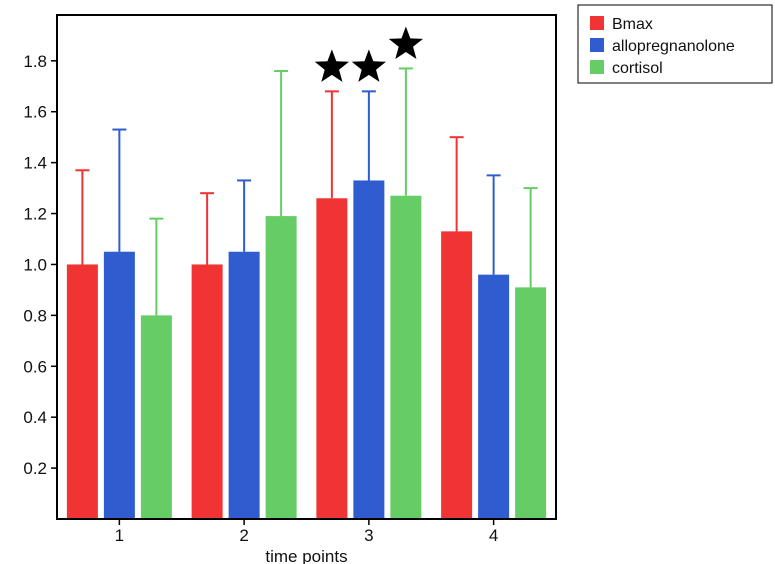  Describe the element at coordinates (632, 24) in the screenshot. I see `legend-label: Bmax` at that location.